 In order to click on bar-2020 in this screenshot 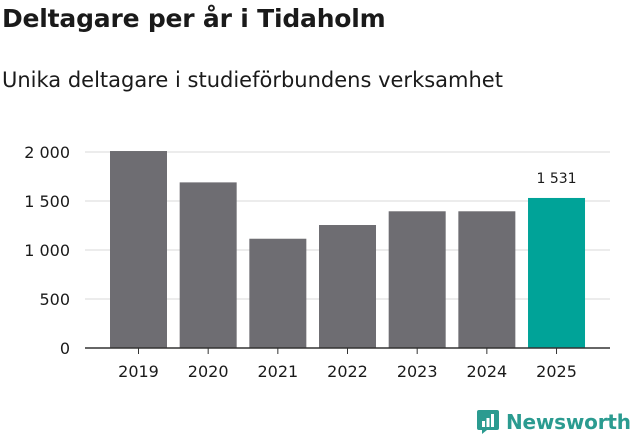, I will do `click(208, 265)`.